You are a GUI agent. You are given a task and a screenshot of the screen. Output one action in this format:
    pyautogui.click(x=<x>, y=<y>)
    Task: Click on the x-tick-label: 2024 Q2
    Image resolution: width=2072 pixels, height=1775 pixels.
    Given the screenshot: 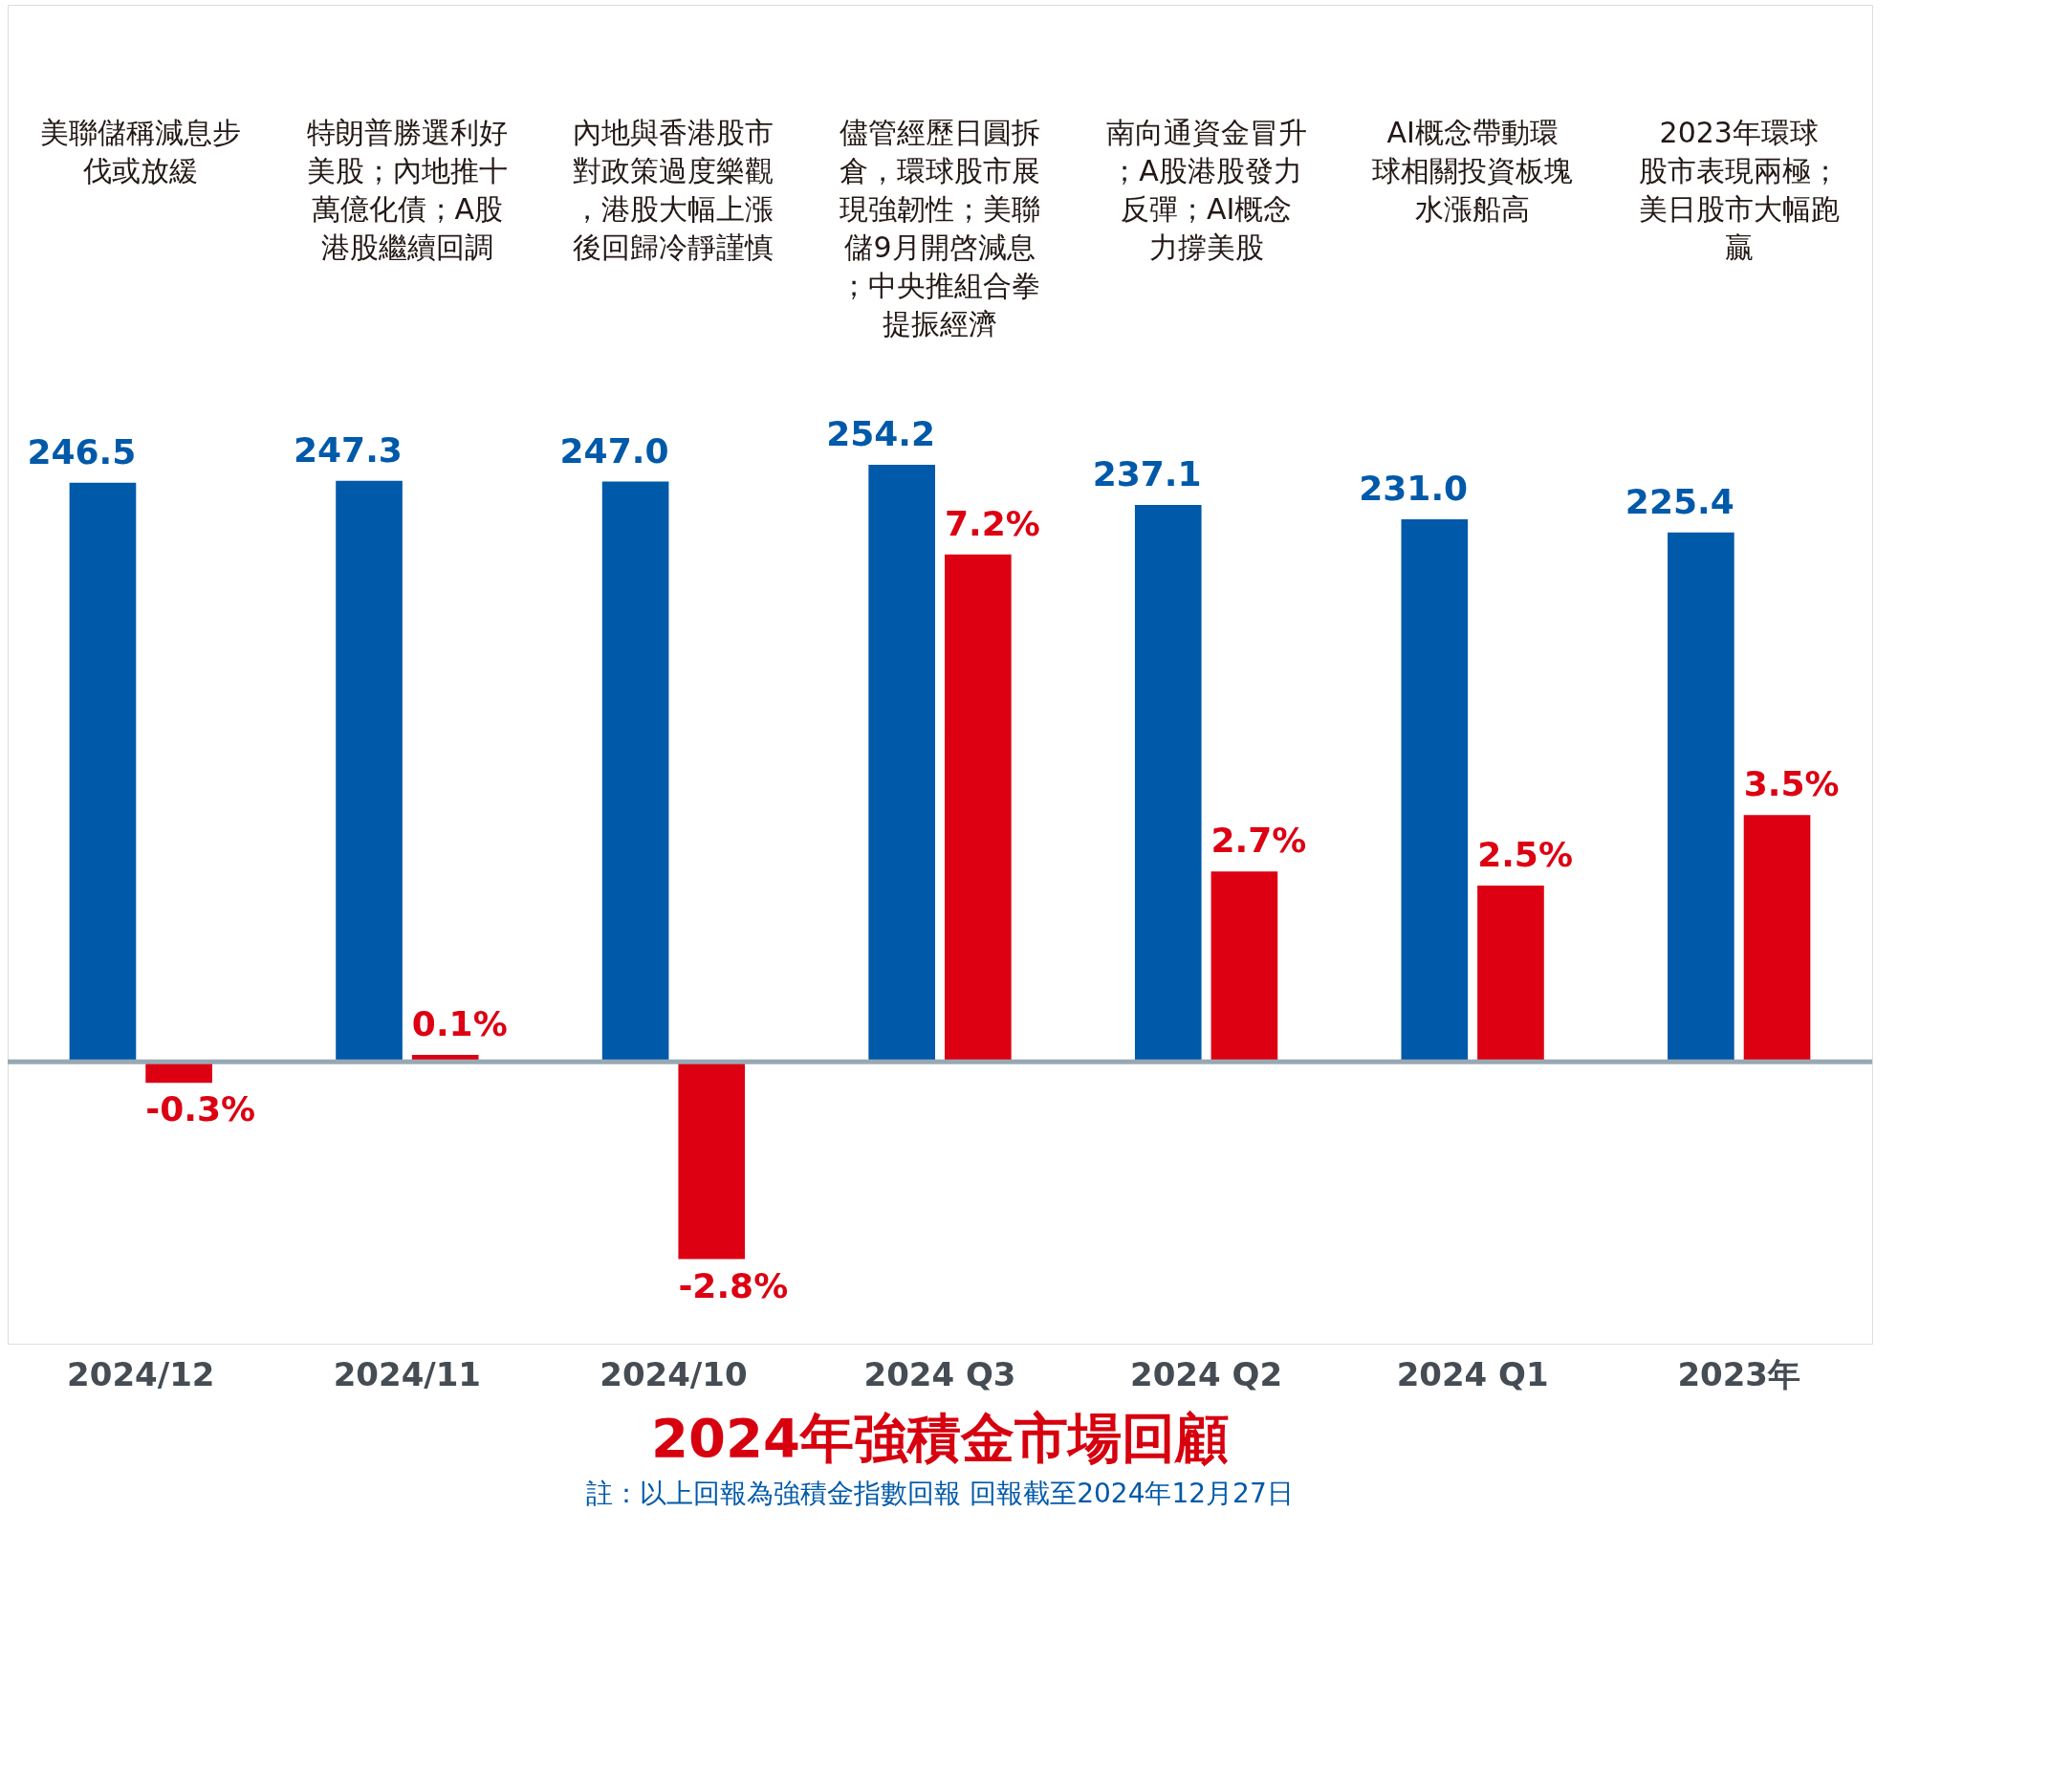 What is the action you would take?
    pyautogui.click(x=1206, y=1373)
    